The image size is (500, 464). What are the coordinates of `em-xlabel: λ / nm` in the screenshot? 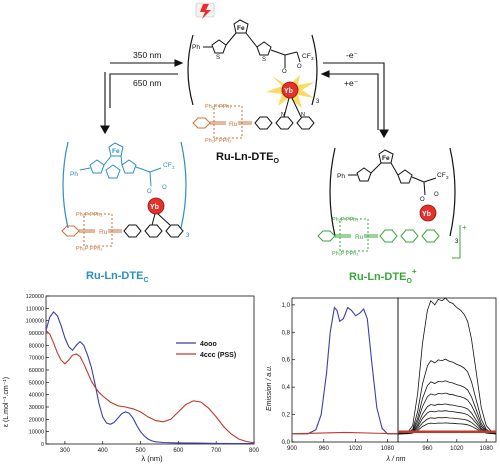 It's located at (395, 459).